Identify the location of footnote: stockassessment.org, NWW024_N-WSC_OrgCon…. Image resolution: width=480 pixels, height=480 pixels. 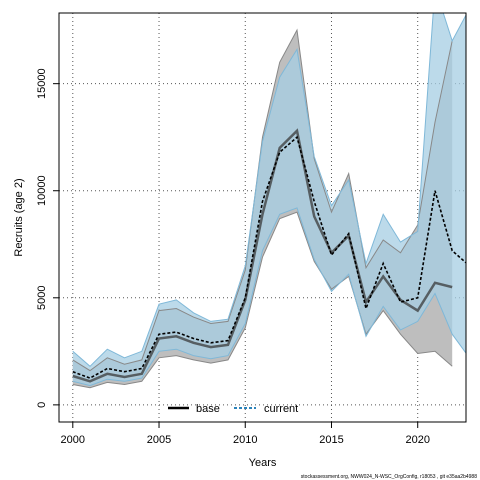
(389, 477).